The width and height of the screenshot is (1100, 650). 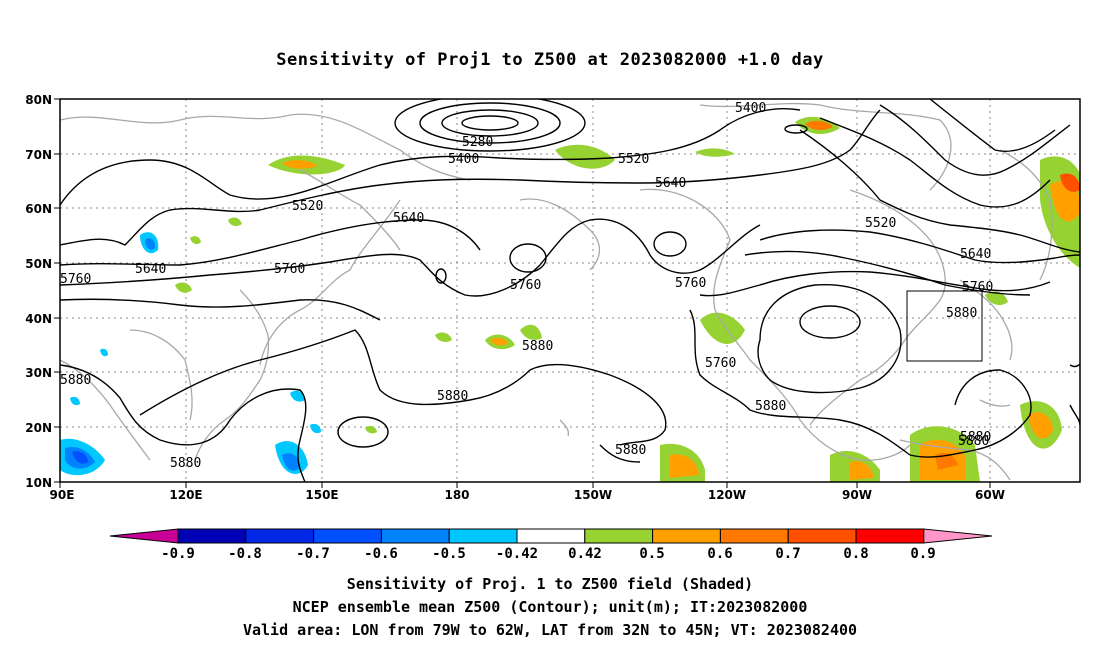 I want to click on lat-label: 10N, so click(x=38, y=483).